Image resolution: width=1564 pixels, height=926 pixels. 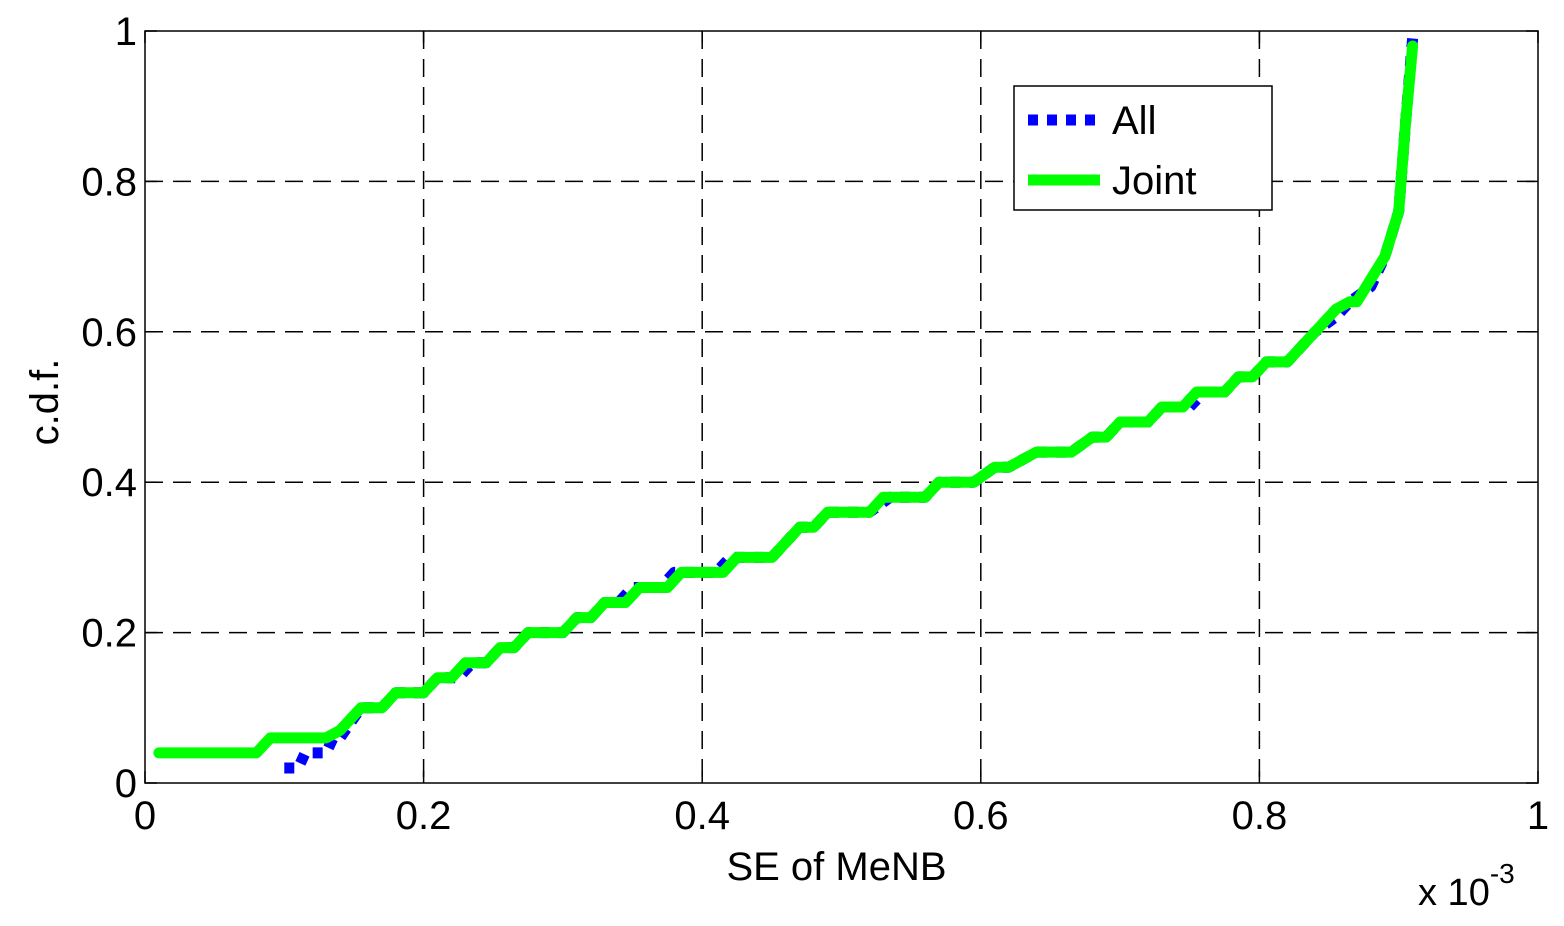 I want to click on legend-box, so click(x=1143, y=148).